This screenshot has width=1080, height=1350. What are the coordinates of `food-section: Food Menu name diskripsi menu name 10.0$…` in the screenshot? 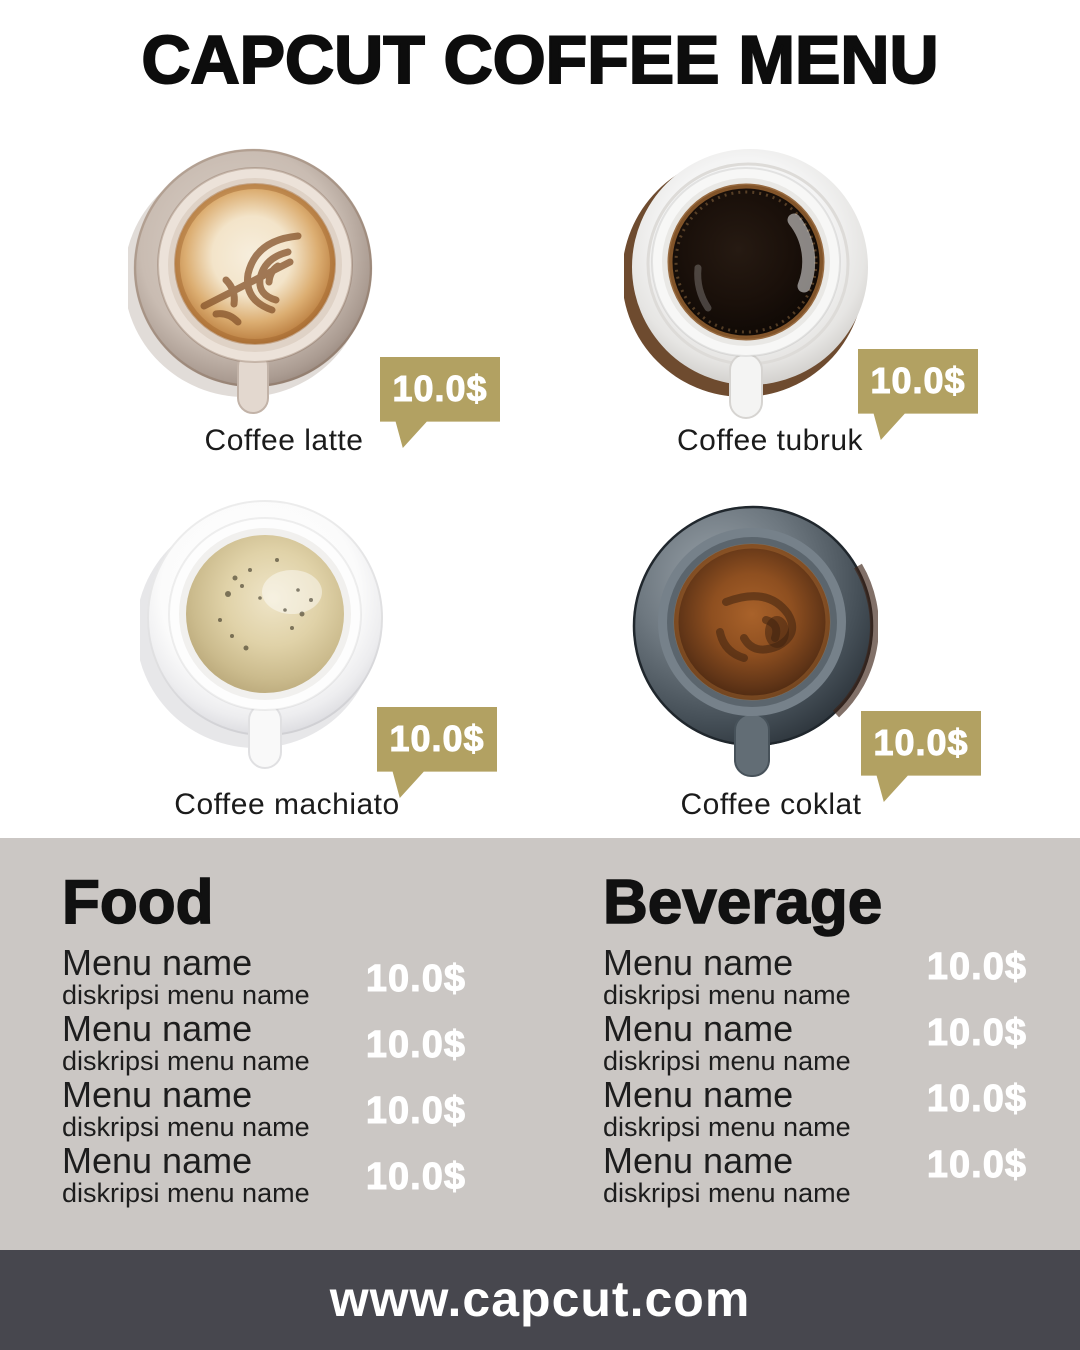 It's located at (263, 1038).